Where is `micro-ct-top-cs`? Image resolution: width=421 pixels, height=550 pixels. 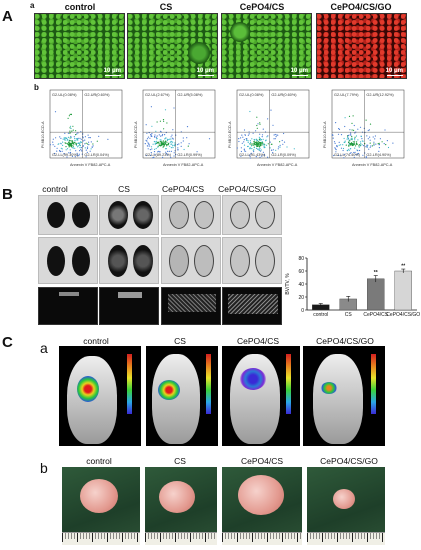 micro-ct-top-cs is located at coordinates (129, 215).